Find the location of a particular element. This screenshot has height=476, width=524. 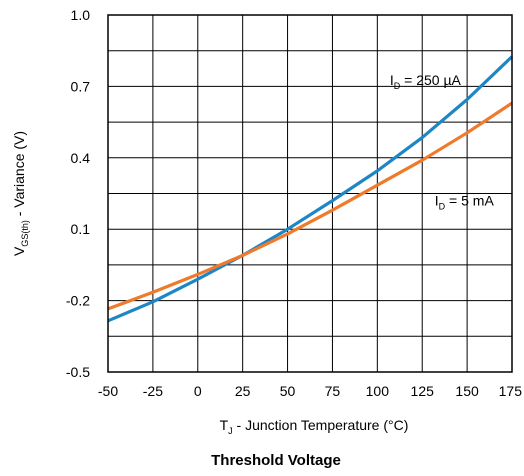

x-axis-title: TJ - Junction Temperature (°C) is located at coordinates (314, 426).